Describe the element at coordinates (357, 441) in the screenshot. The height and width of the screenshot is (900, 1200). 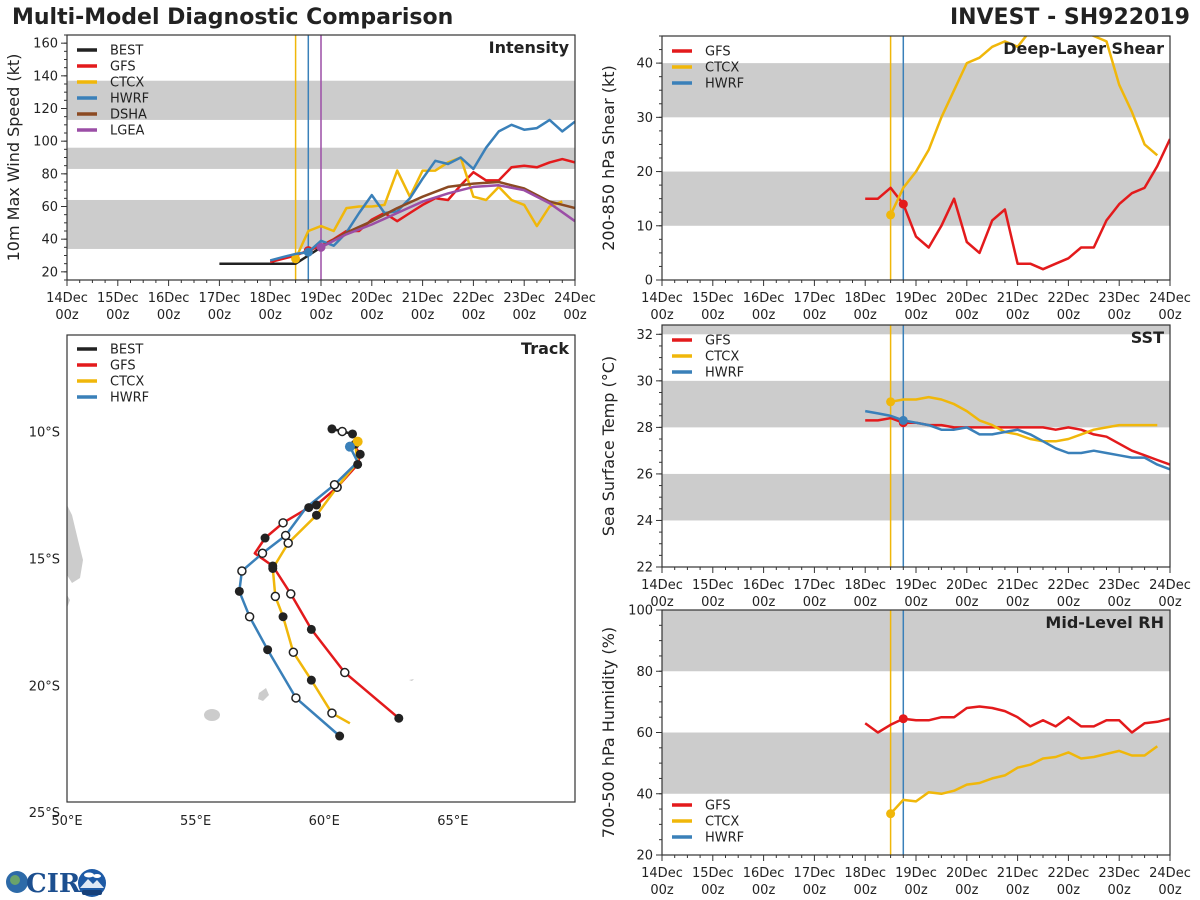
I see `track-init-ctcx` at that location.